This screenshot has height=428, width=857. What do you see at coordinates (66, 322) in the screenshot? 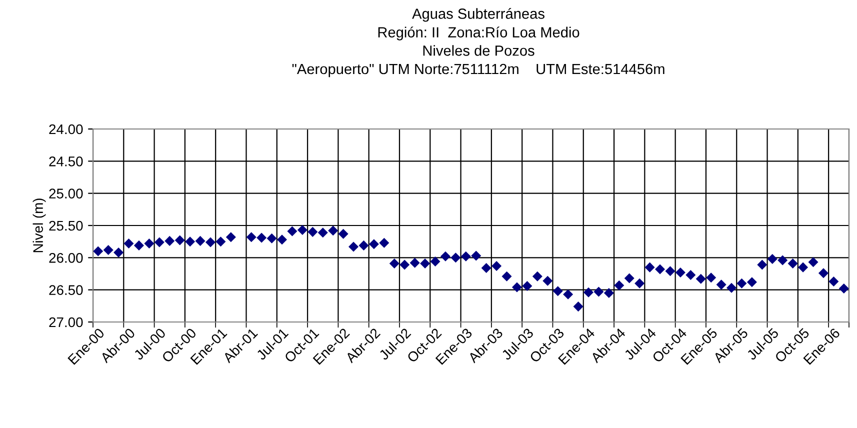
I see `y-tick-label: 27.00` at bounding box center [66, 322].